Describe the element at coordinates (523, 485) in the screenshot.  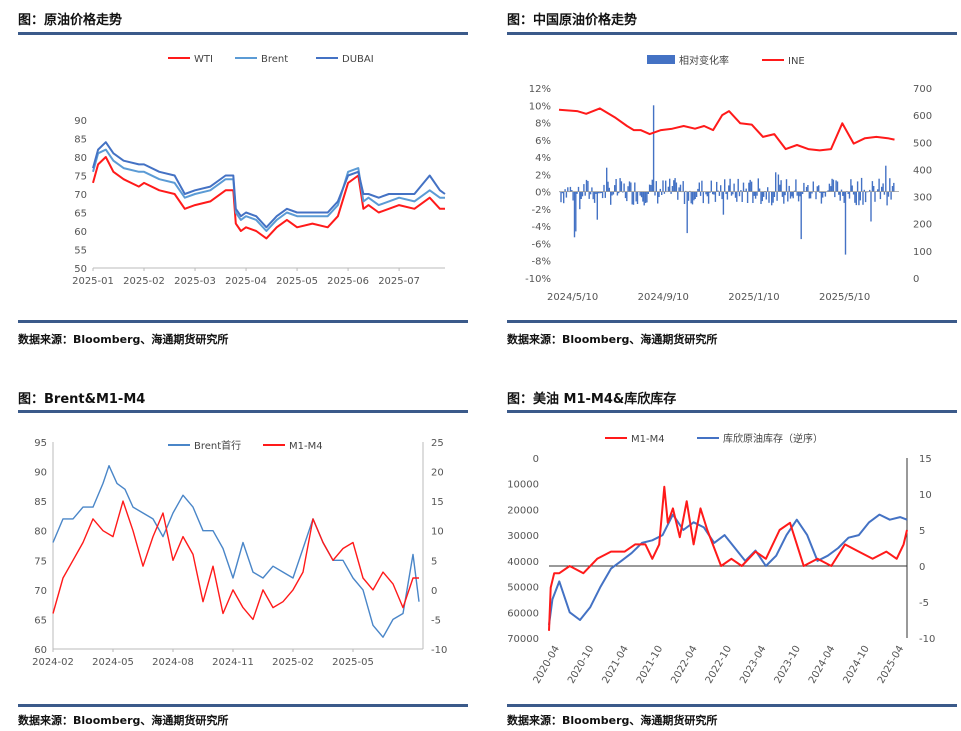
I see `c4-y-left-tick: 10000` at that location.